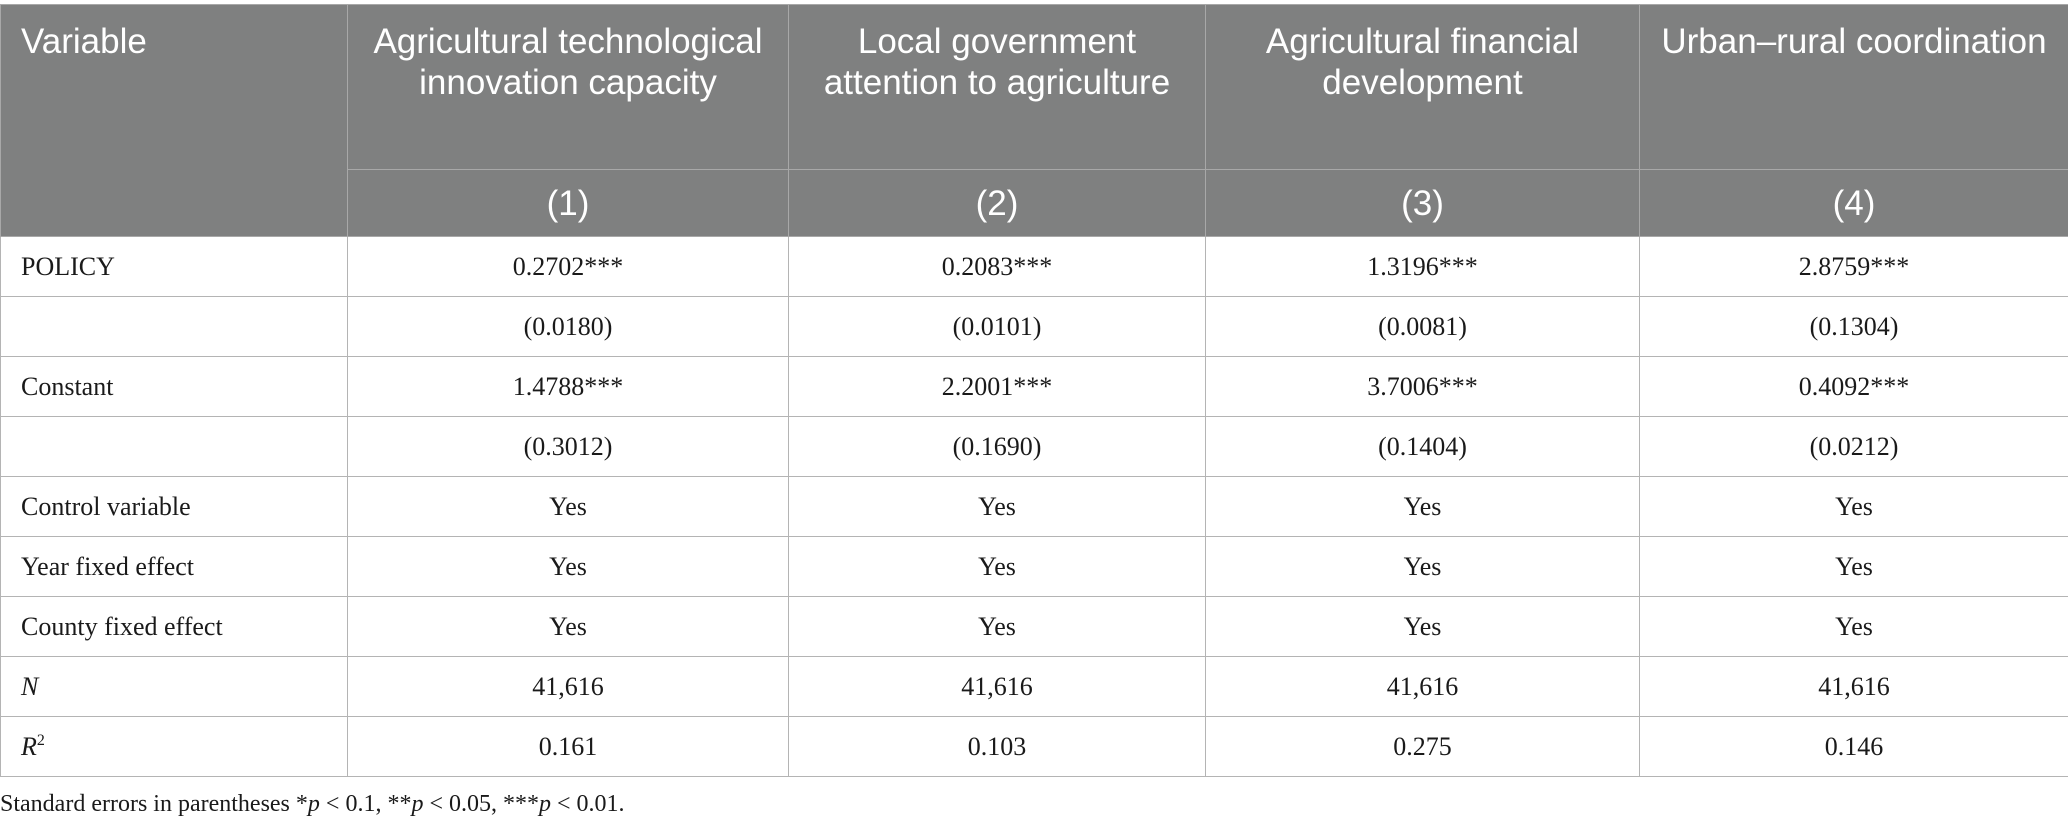 This screenshot has width=2068, height=833. Describe the element at coordinates (174, 686) in the screenshot. I see `row-label-n: N` at that location.